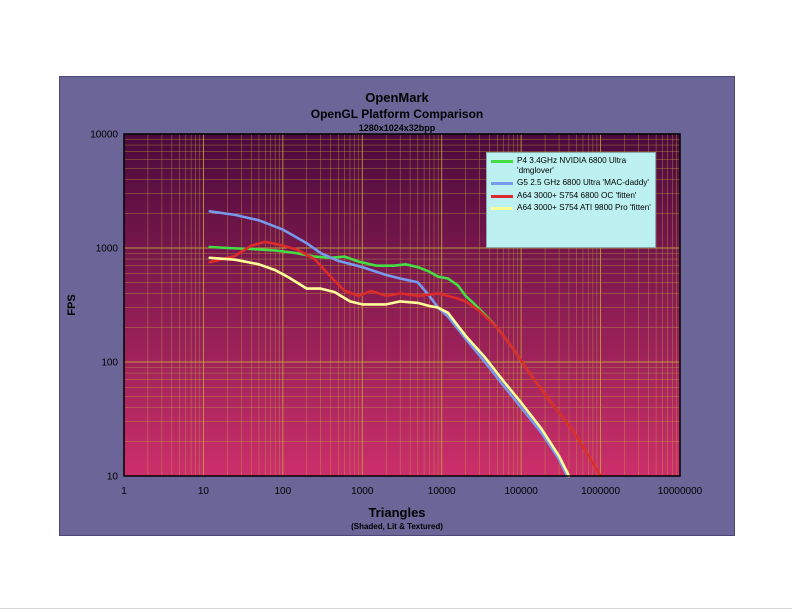 The image size is (792, 612). I want to click on y-axis-title: FPS, so click(72, 305).